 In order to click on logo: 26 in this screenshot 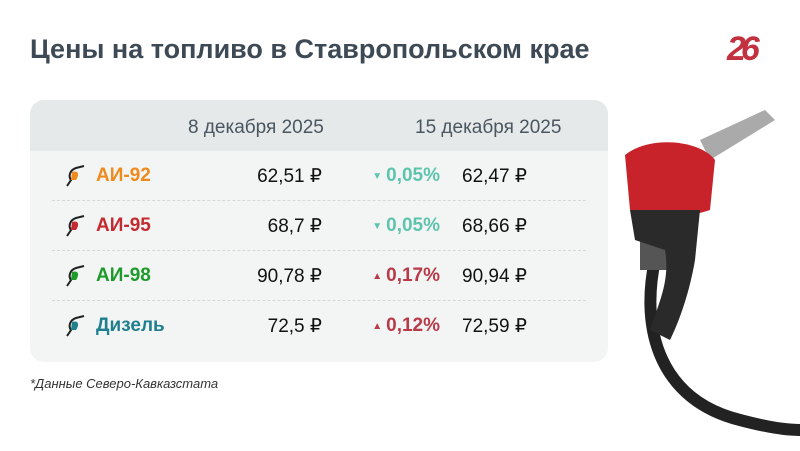, I will do `click(743, 49)`.